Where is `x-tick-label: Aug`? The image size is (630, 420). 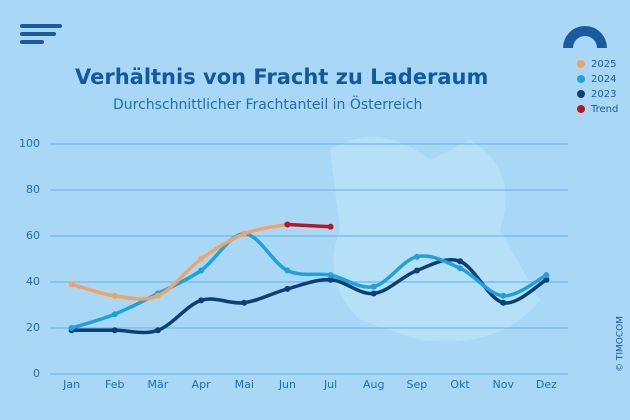 x-tick-label: Aug is located at coordinates (373, 384).